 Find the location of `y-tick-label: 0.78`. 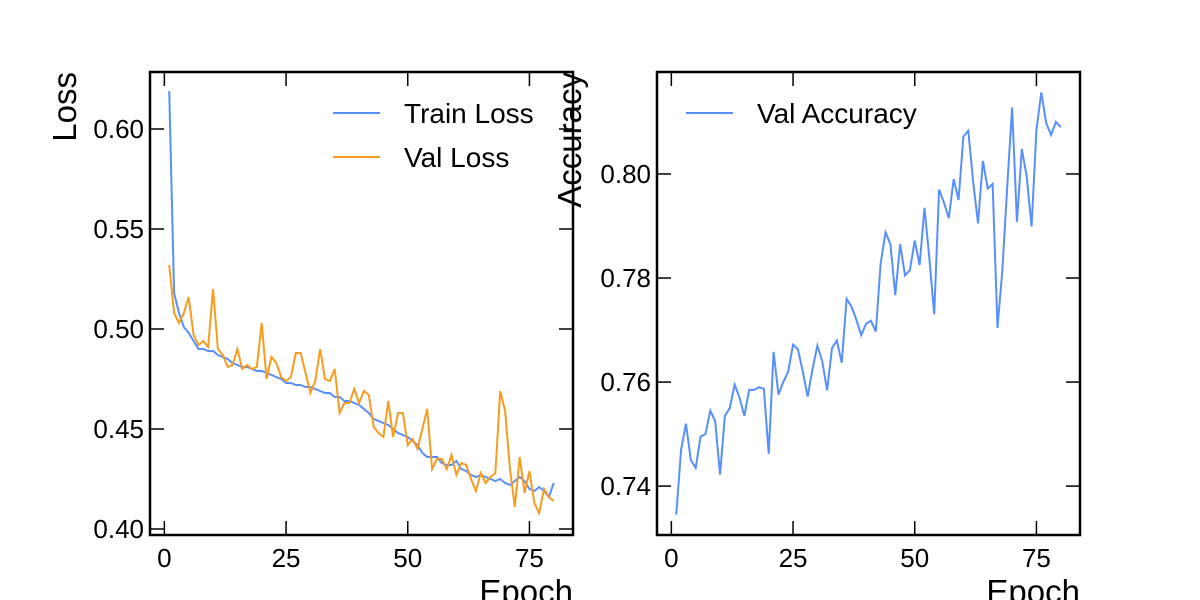

y-tick-label: 0.78 is located at coordinates (625, 278).